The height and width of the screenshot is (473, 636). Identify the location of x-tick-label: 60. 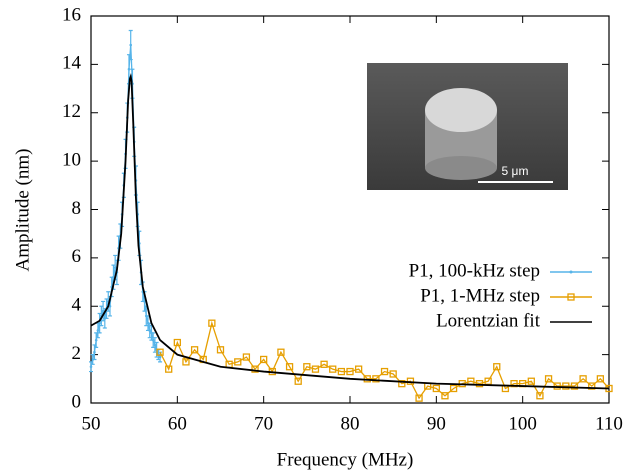
(177, 423).